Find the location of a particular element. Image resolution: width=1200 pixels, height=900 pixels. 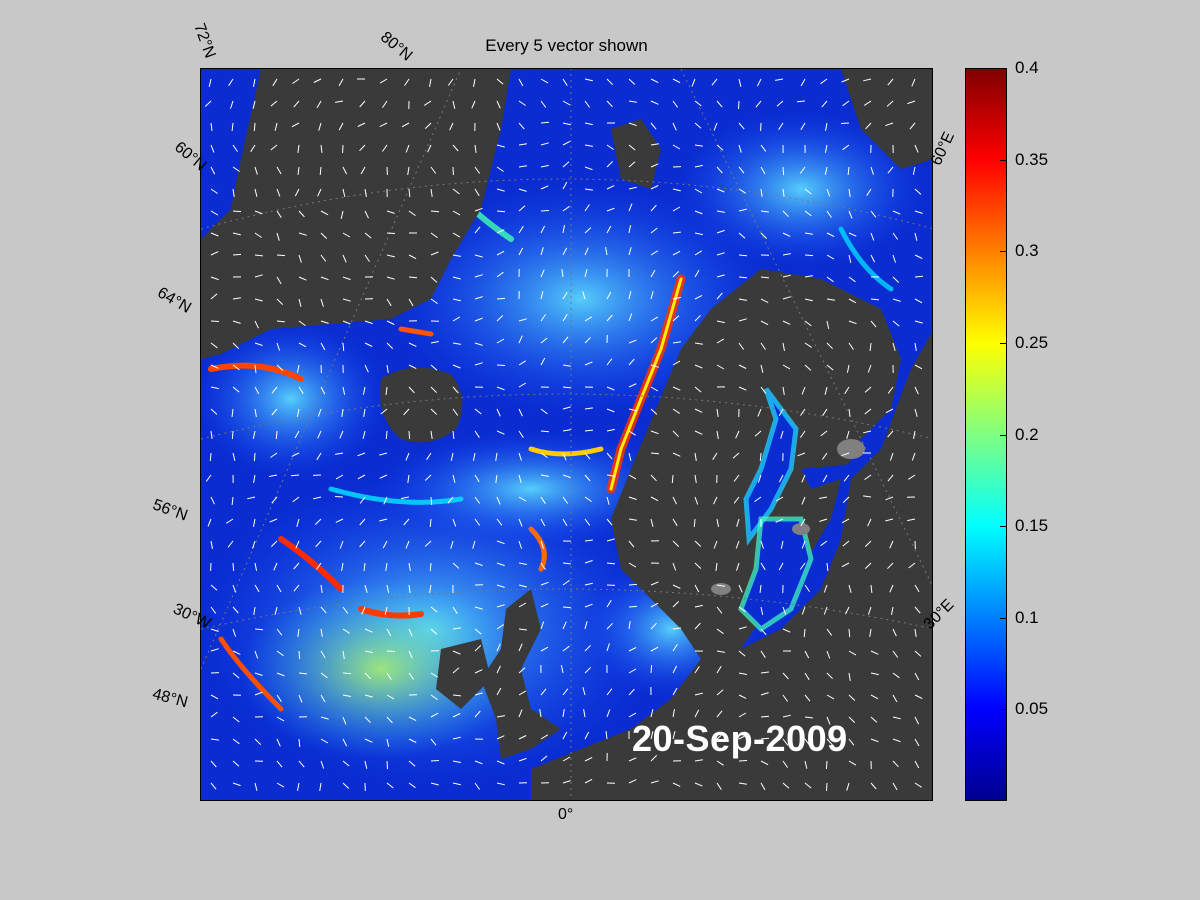

colorbar is located at coordinates (986, 434).